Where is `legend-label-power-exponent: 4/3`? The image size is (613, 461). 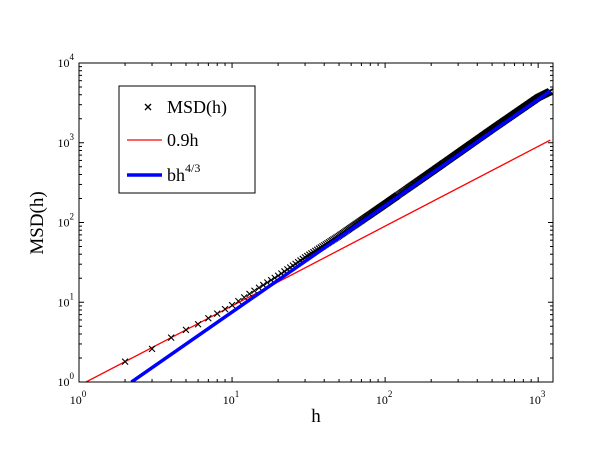 legend-label-power-exponent: 4/3 is located at coordinates (192, 168).